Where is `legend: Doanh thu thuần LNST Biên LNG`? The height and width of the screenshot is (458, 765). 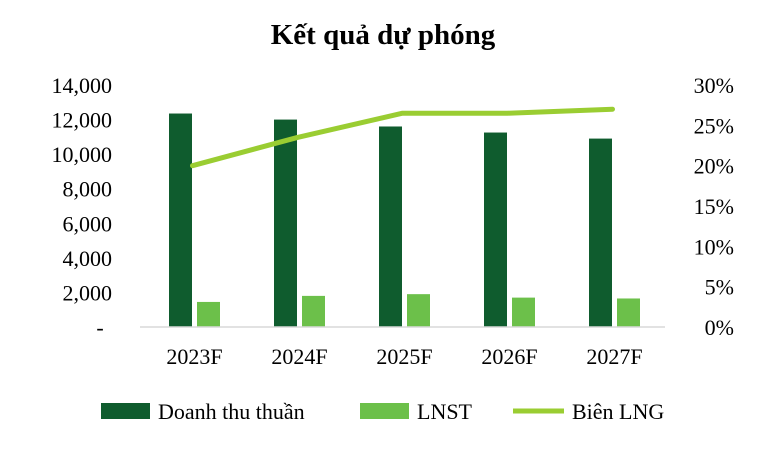 legend: Doanh thu thuần LNST Biên LNG is located at coordinates (382, 411).